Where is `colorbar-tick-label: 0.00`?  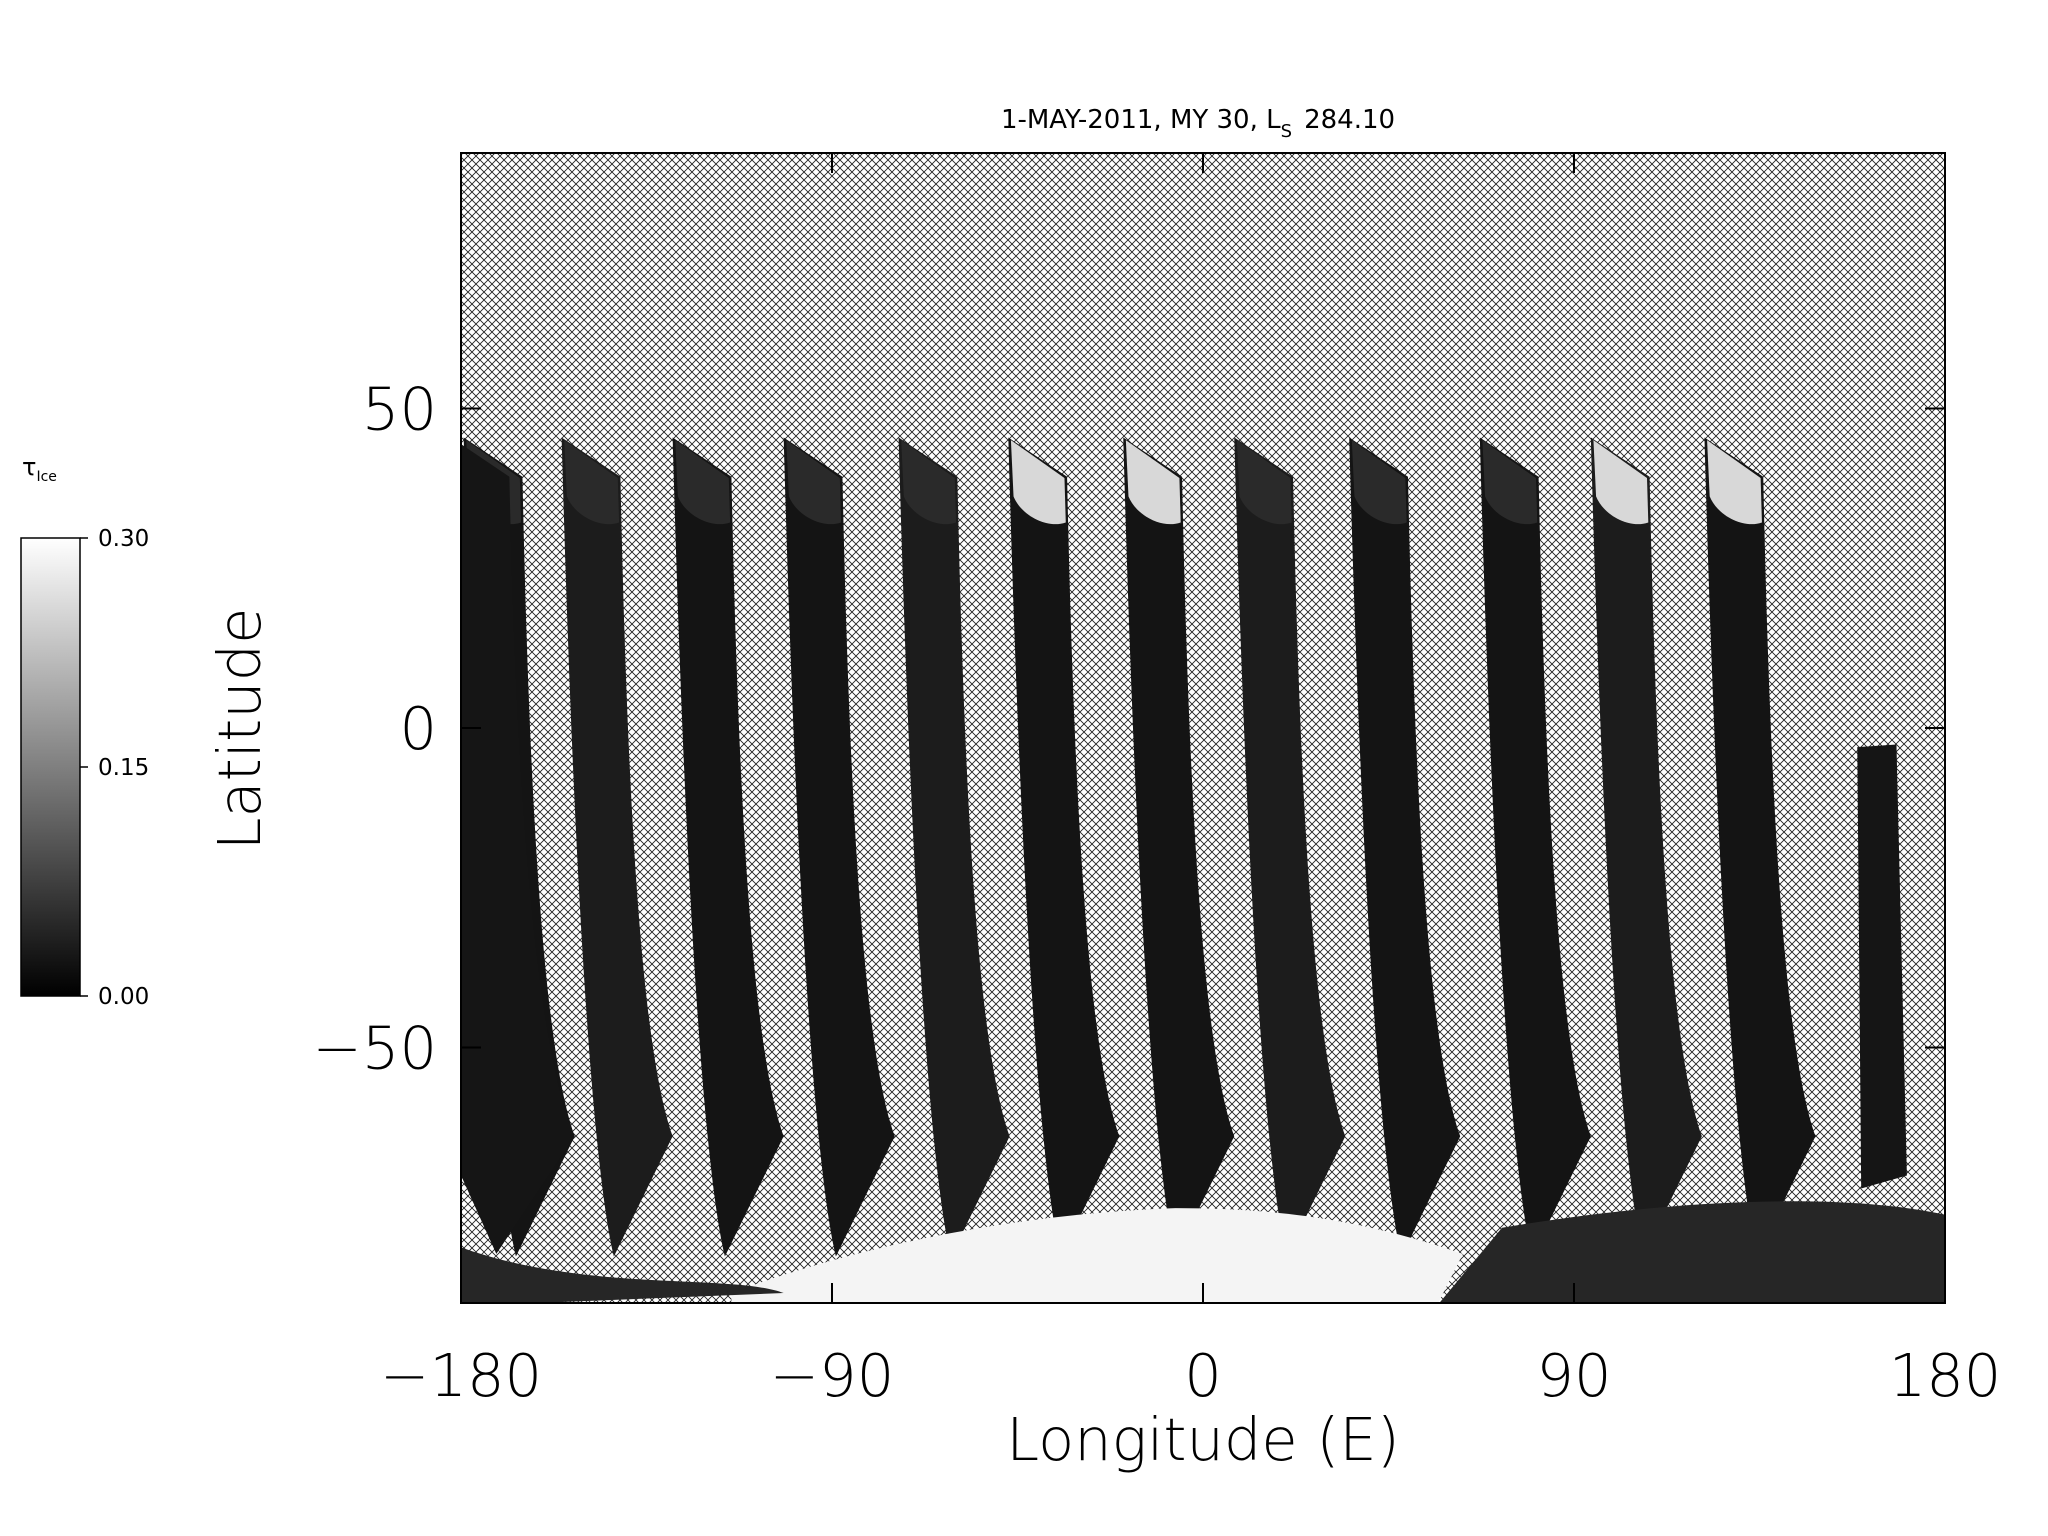
colorbar-tick-label: 0.00 is located at coordinates (123, 997).